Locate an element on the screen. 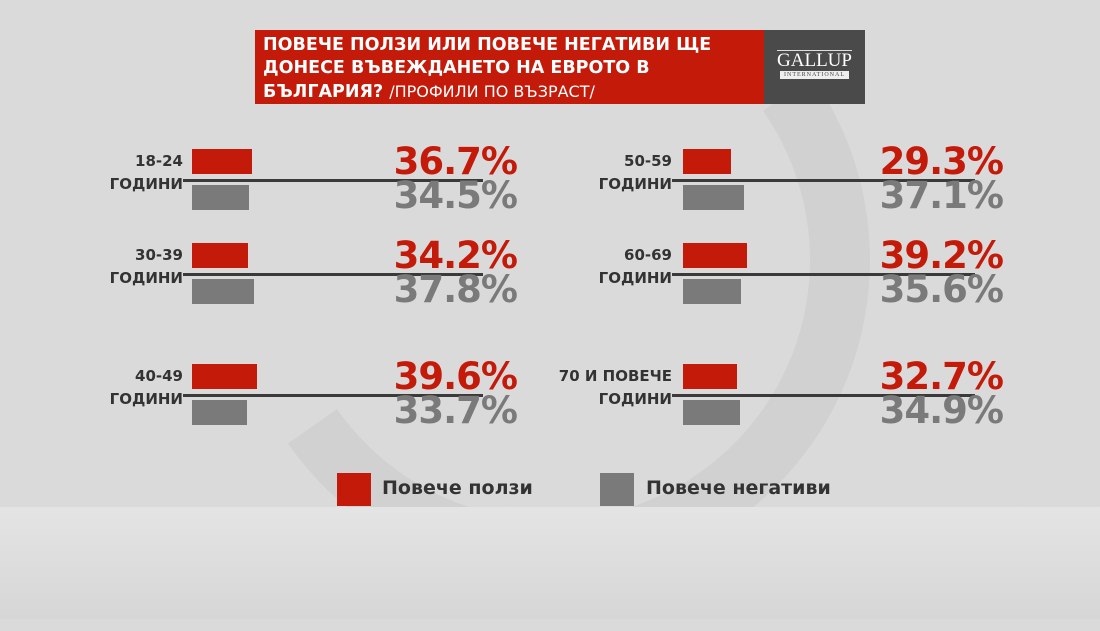  value-label-benefits: 32.7% is located at coordinates (941, 376).